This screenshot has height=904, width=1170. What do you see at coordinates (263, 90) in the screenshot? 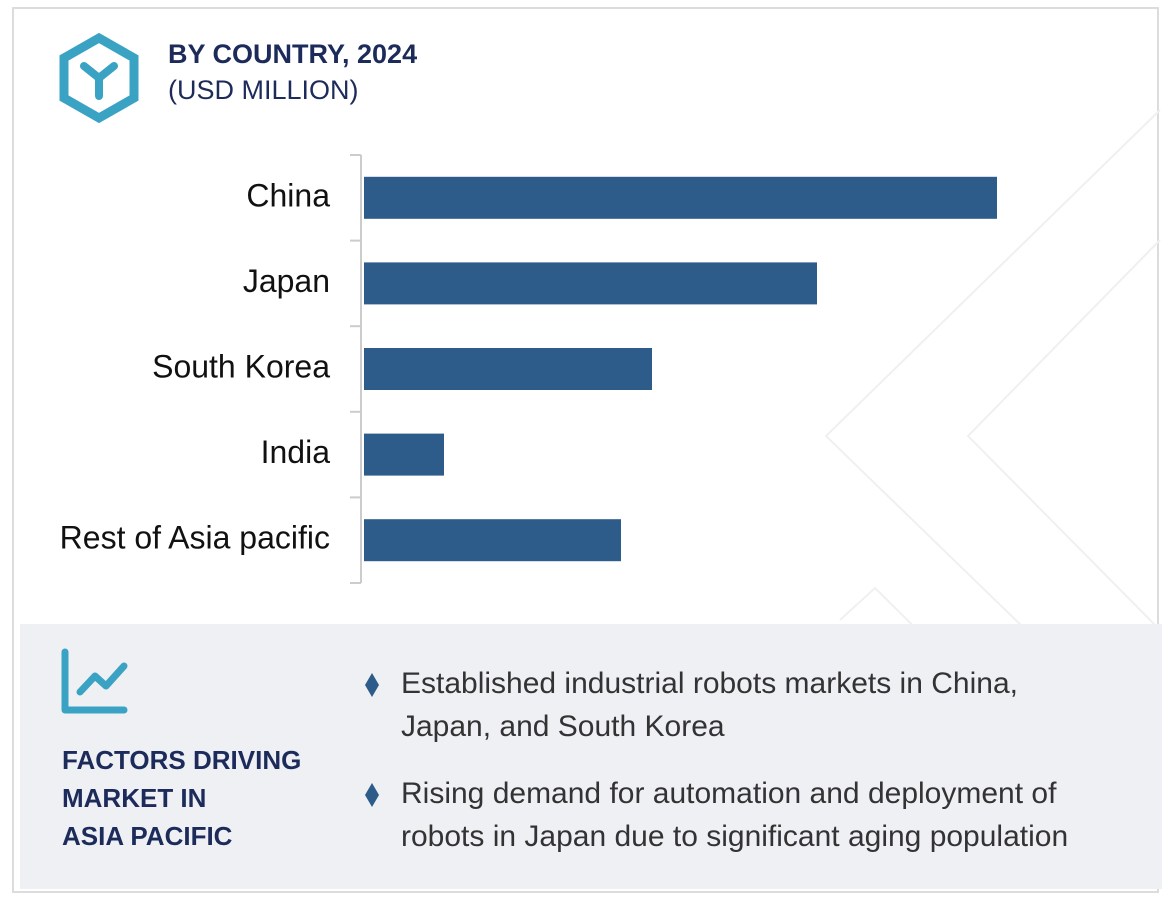
I see `chart-subtitle: (USD MILLION)` at bounding box center [263, 90].